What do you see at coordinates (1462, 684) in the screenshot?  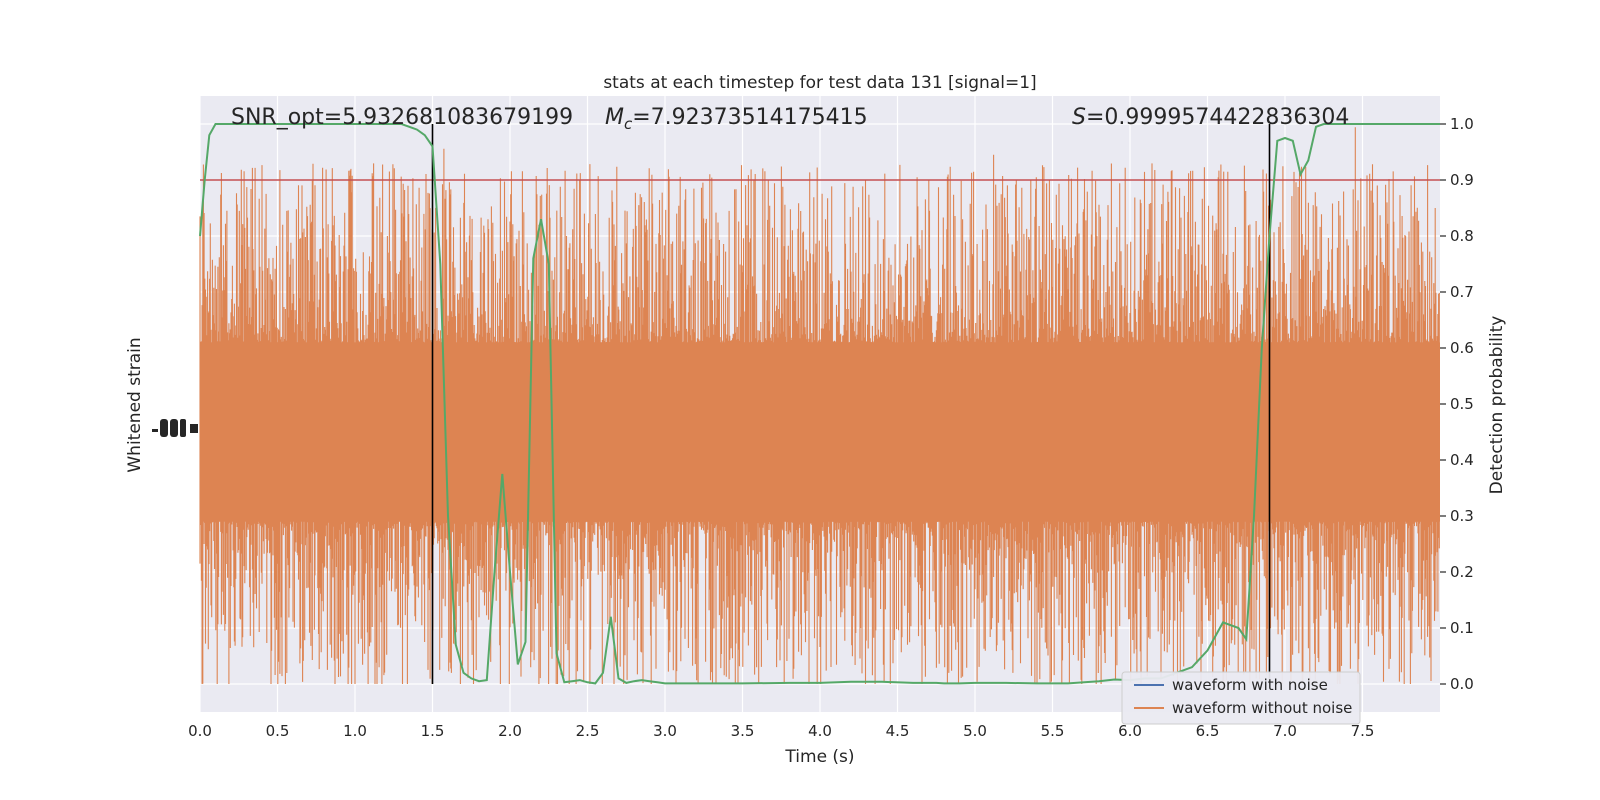 I see `y-tick-label: 0.0` at bounding box center [1462, 684].